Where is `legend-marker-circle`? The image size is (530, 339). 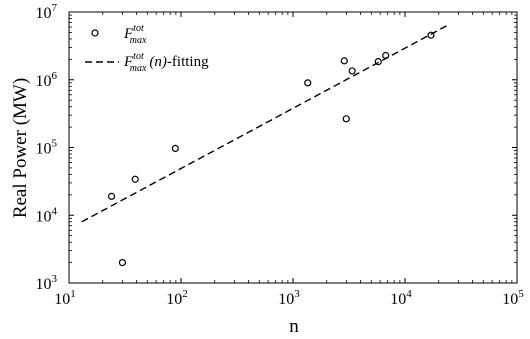
legend-marker-circle is located at coordinates (95, 33).